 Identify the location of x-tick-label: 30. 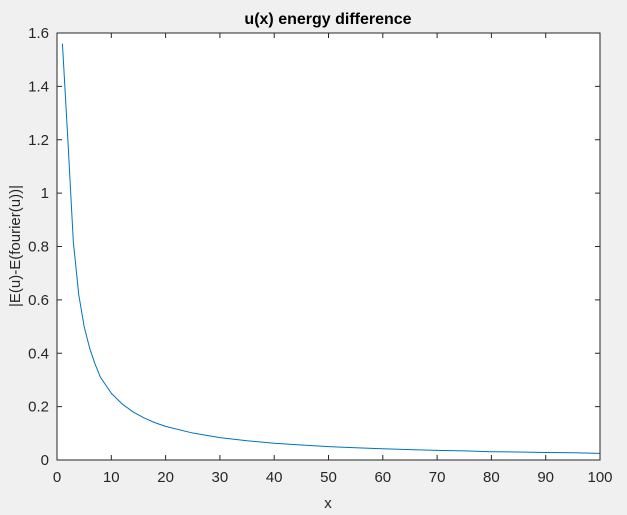
(220, 477).